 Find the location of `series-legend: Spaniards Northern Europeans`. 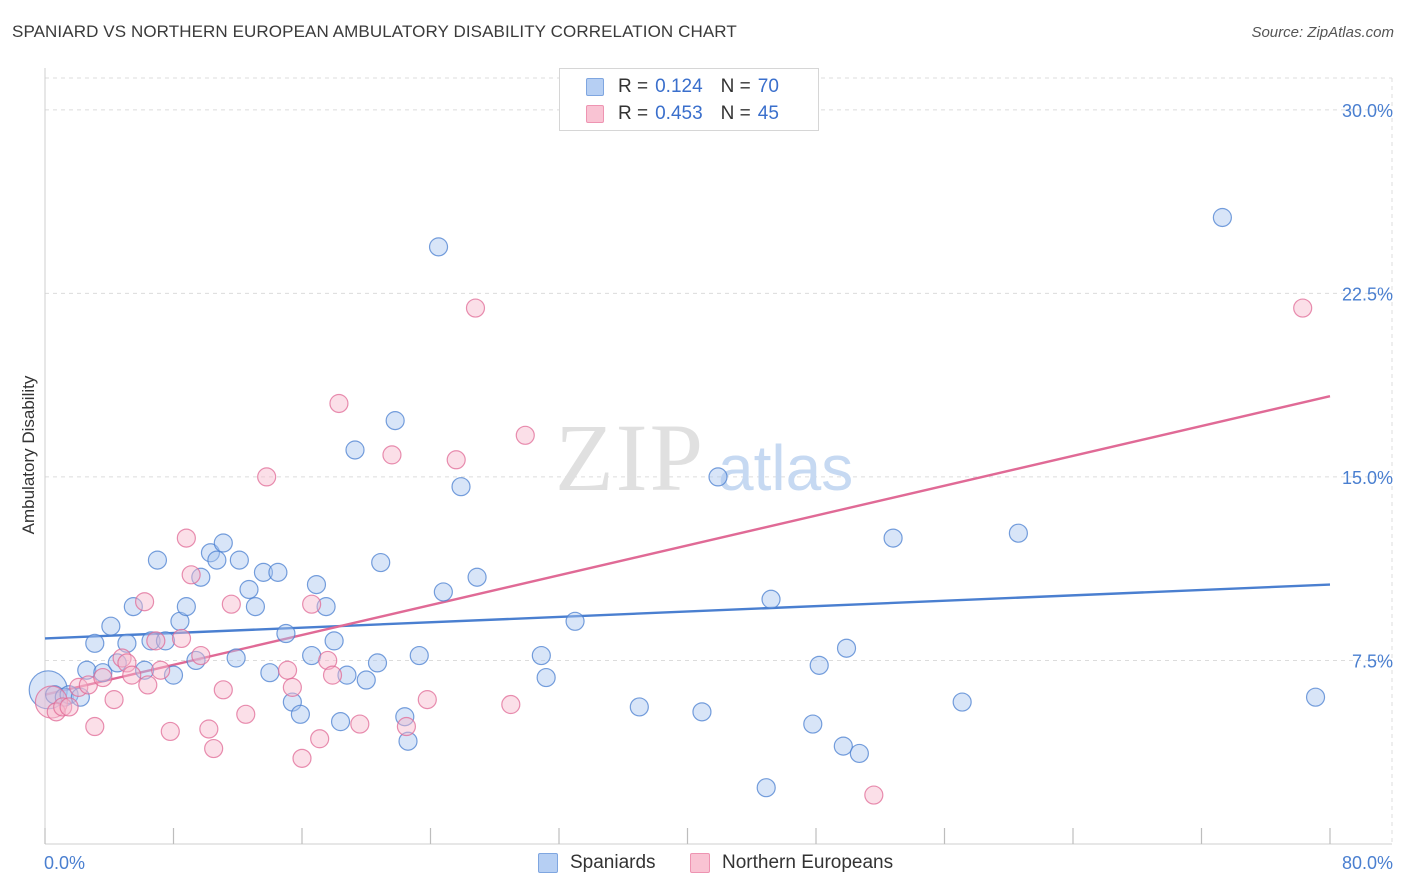

series-legend: Spaniards Northern Europeans is located at coordinates (703, 865).